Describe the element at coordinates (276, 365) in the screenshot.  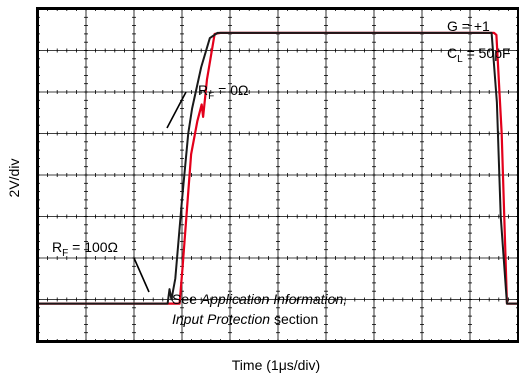
I see `x-axis-label: Time (1μs/div)` at that location.